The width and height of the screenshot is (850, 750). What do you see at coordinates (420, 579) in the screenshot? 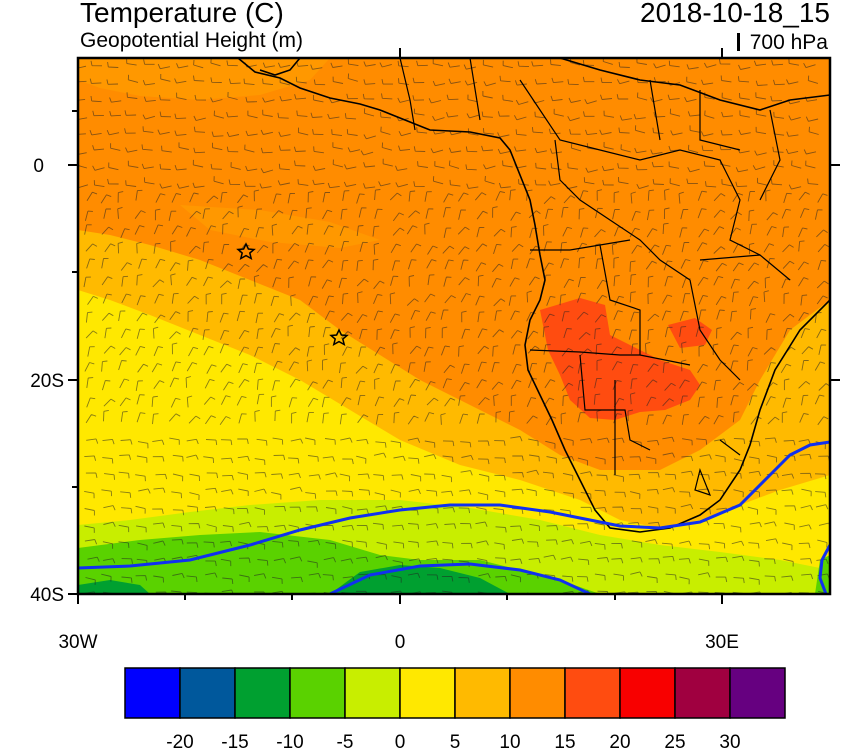
I see `band-m10-m5` at bounding box center [420, 579].